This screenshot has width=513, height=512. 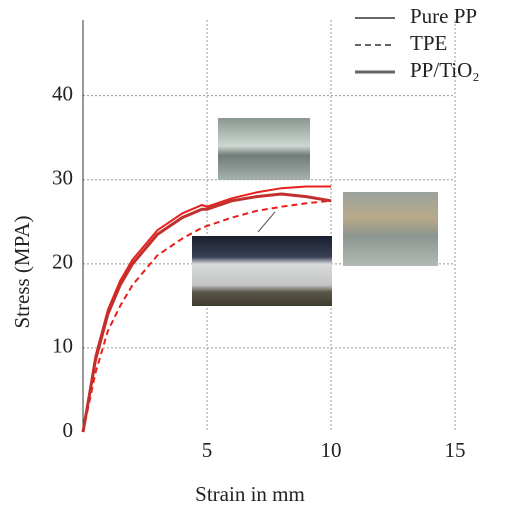 I want to click on legend-label: Pure PP, so click(x=443, y=16).